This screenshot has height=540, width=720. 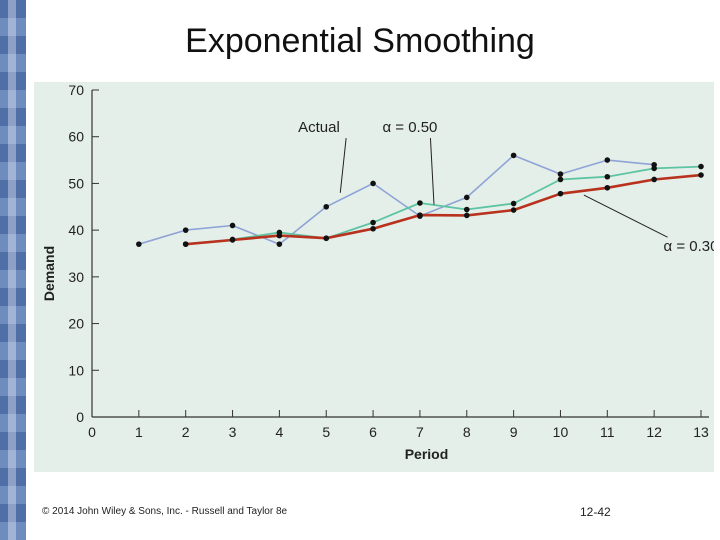 What do you see at coordinates (343, 165) in the screenshot?
I see `annotation-leader-actual` at bounding box center [343, 165].